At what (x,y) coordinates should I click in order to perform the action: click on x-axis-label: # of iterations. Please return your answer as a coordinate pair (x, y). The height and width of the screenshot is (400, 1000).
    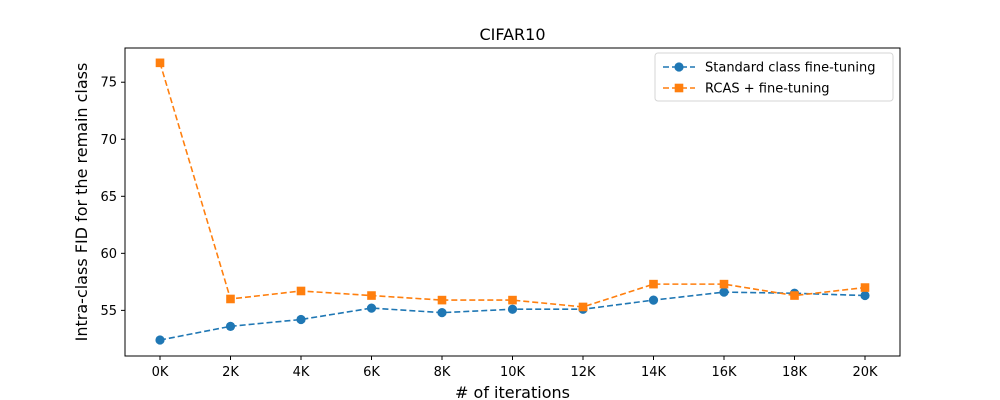
    Looking at the image, I should click on (512, 391).